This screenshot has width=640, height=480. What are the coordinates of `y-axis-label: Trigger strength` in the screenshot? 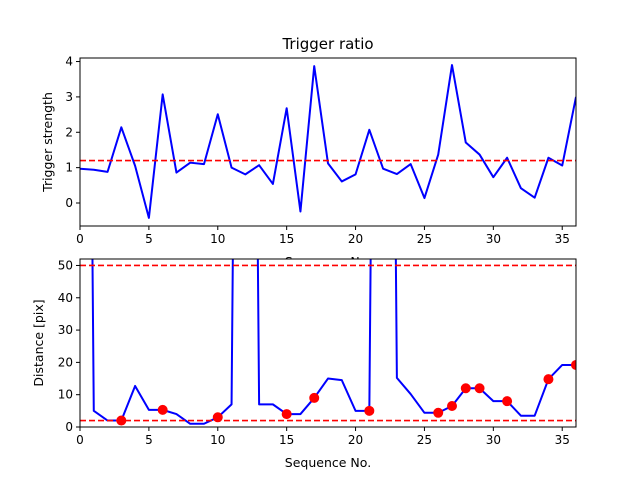 It's located at (47, 142).